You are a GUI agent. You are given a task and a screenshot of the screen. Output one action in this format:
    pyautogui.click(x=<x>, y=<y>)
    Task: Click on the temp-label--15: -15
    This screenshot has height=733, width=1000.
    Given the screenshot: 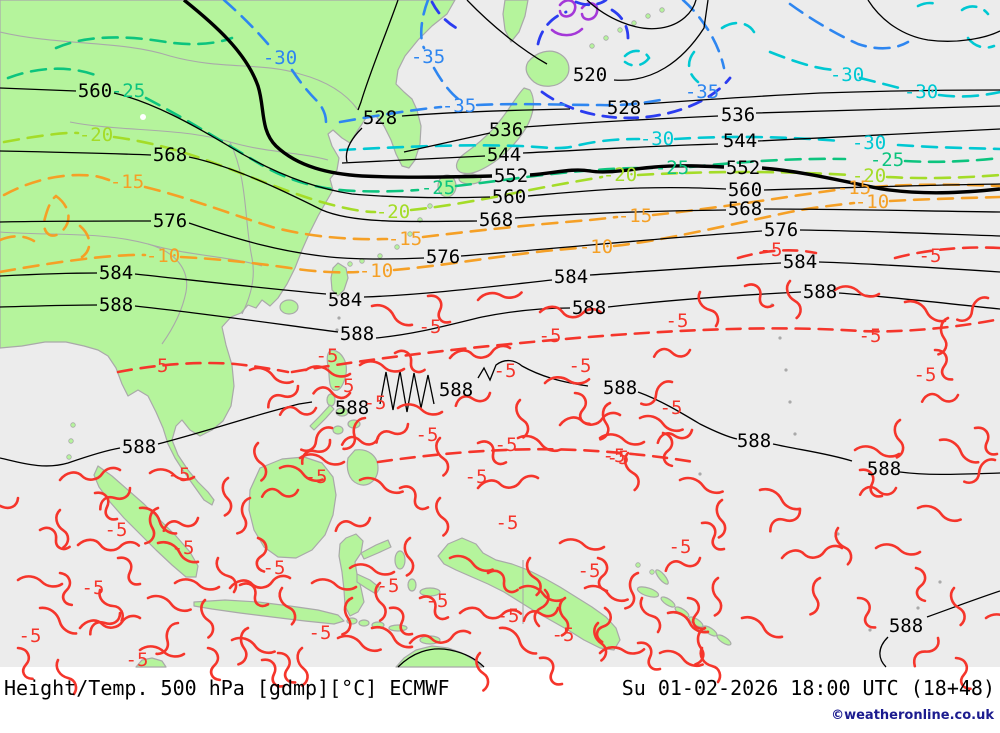 What is the action you would take?
    pyautogui.click(x=405, y=239)
    